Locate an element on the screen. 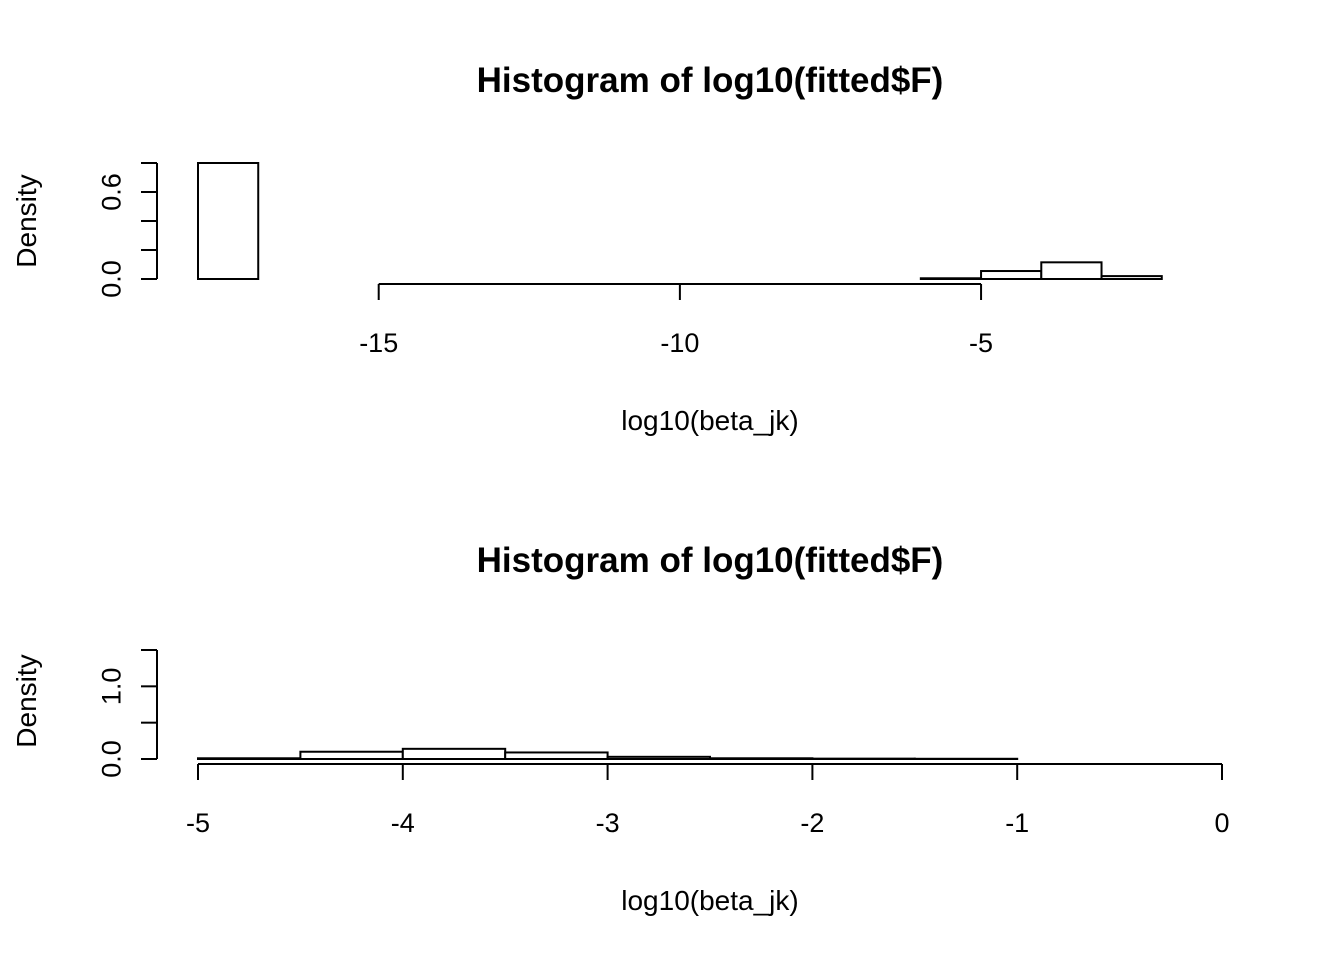 The image size is (1344, 960). x-tick-label: 0 is located at coordinates (1221, 823).